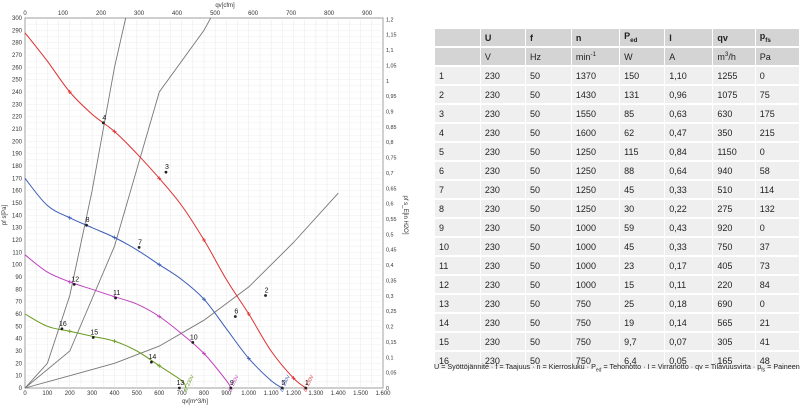  What do you see at coordinates (617, 341) in the screenshot?
I see `table-row: 15 230 50 750 9,7 0,07 305 41` at bounding box center [617, 341].